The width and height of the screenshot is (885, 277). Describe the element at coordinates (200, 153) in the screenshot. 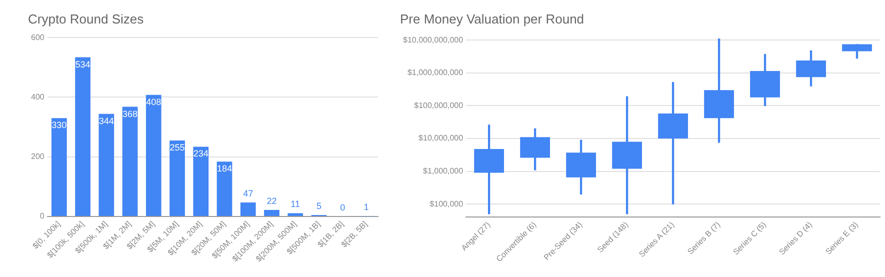

I see `data-label: 234` at that location.